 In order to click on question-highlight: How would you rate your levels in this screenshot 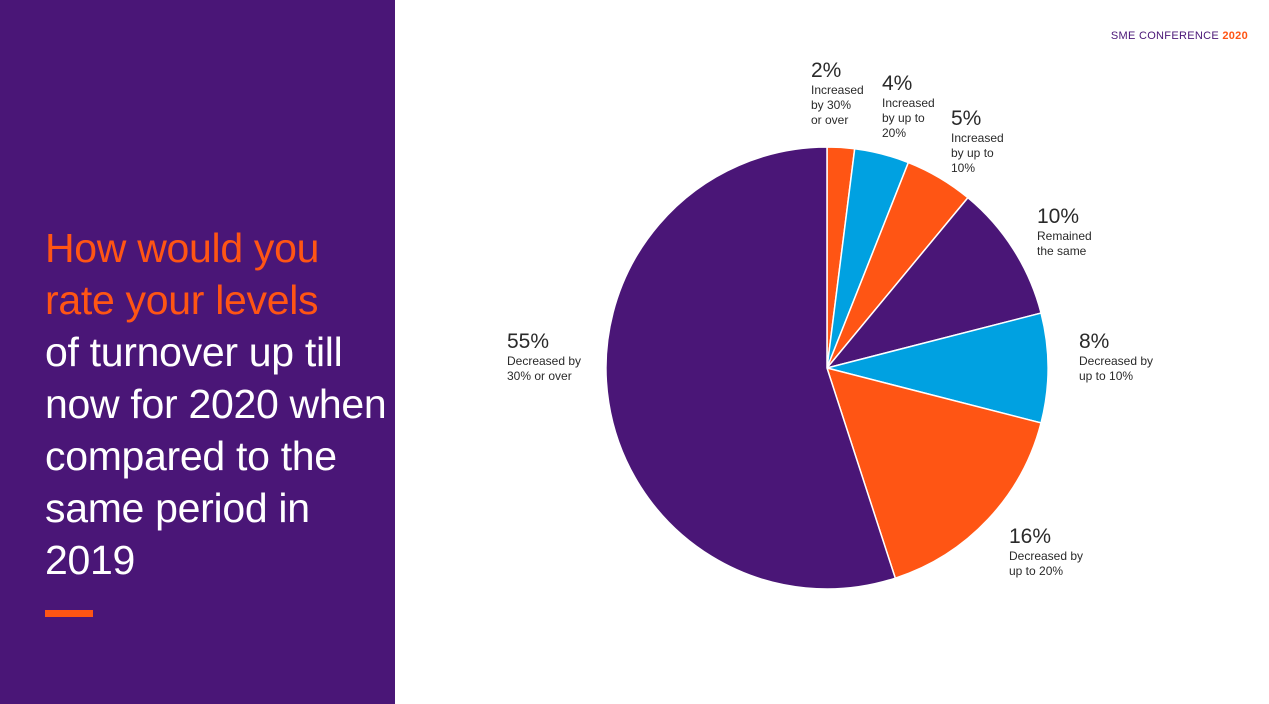, I will do `click(182, 274)`.